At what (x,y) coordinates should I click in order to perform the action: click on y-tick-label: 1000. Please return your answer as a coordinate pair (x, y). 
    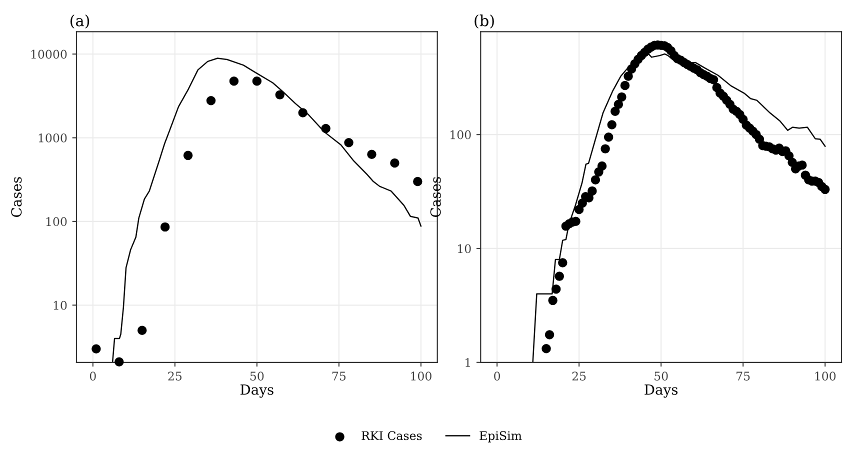
    Looking at the image, I should click on (52, 137).